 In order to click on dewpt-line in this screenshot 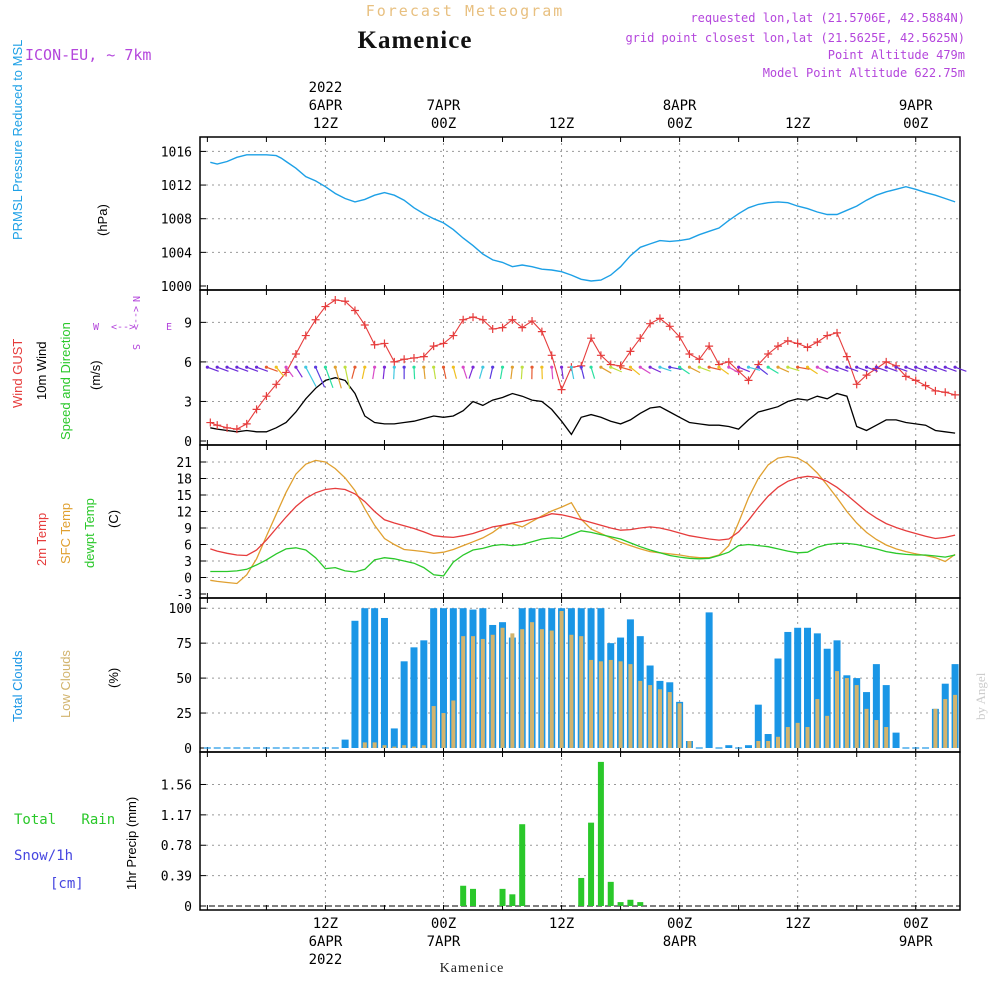, I will do `click(583, 553)`.